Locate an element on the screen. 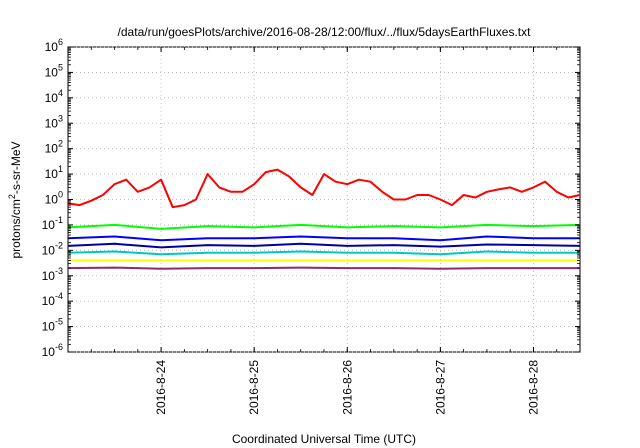  y-tick-label: 10⁶ is located at coordinates (54, 45).